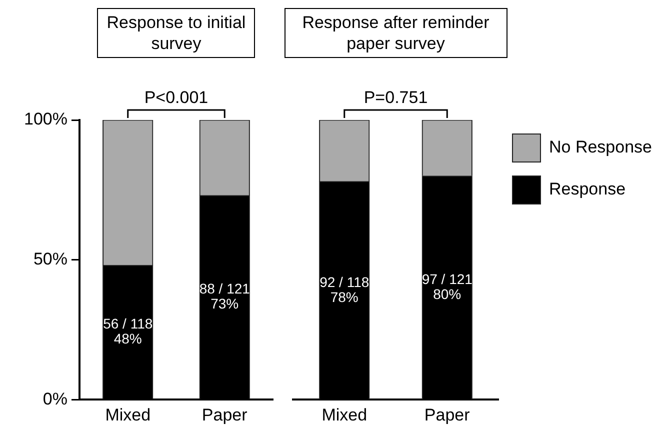 Image resolution: width=666 pixels, height=440 pixels. What do you see at coordinates (396, 98) in the screenshot?
I see `text: P=0.751` at bounding box center [396, 98].